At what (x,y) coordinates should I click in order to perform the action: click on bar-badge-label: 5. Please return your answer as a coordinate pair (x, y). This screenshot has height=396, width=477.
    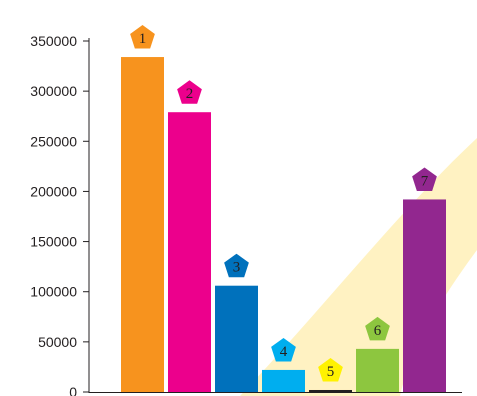
    Looking at the image, I should click on (331, 372).